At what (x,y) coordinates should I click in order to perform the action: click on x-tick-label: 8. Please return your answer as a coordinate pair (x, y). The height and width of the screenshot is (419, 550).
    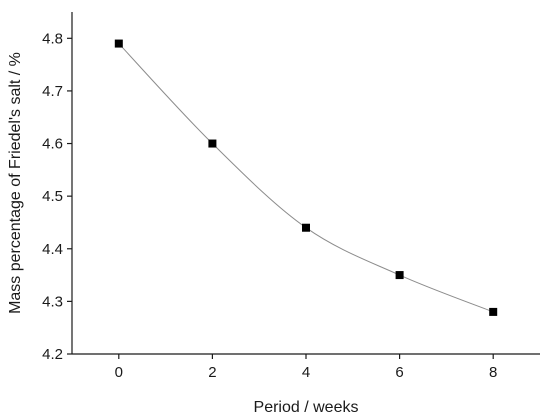
    Looking at the image, I should click on (493, 372).